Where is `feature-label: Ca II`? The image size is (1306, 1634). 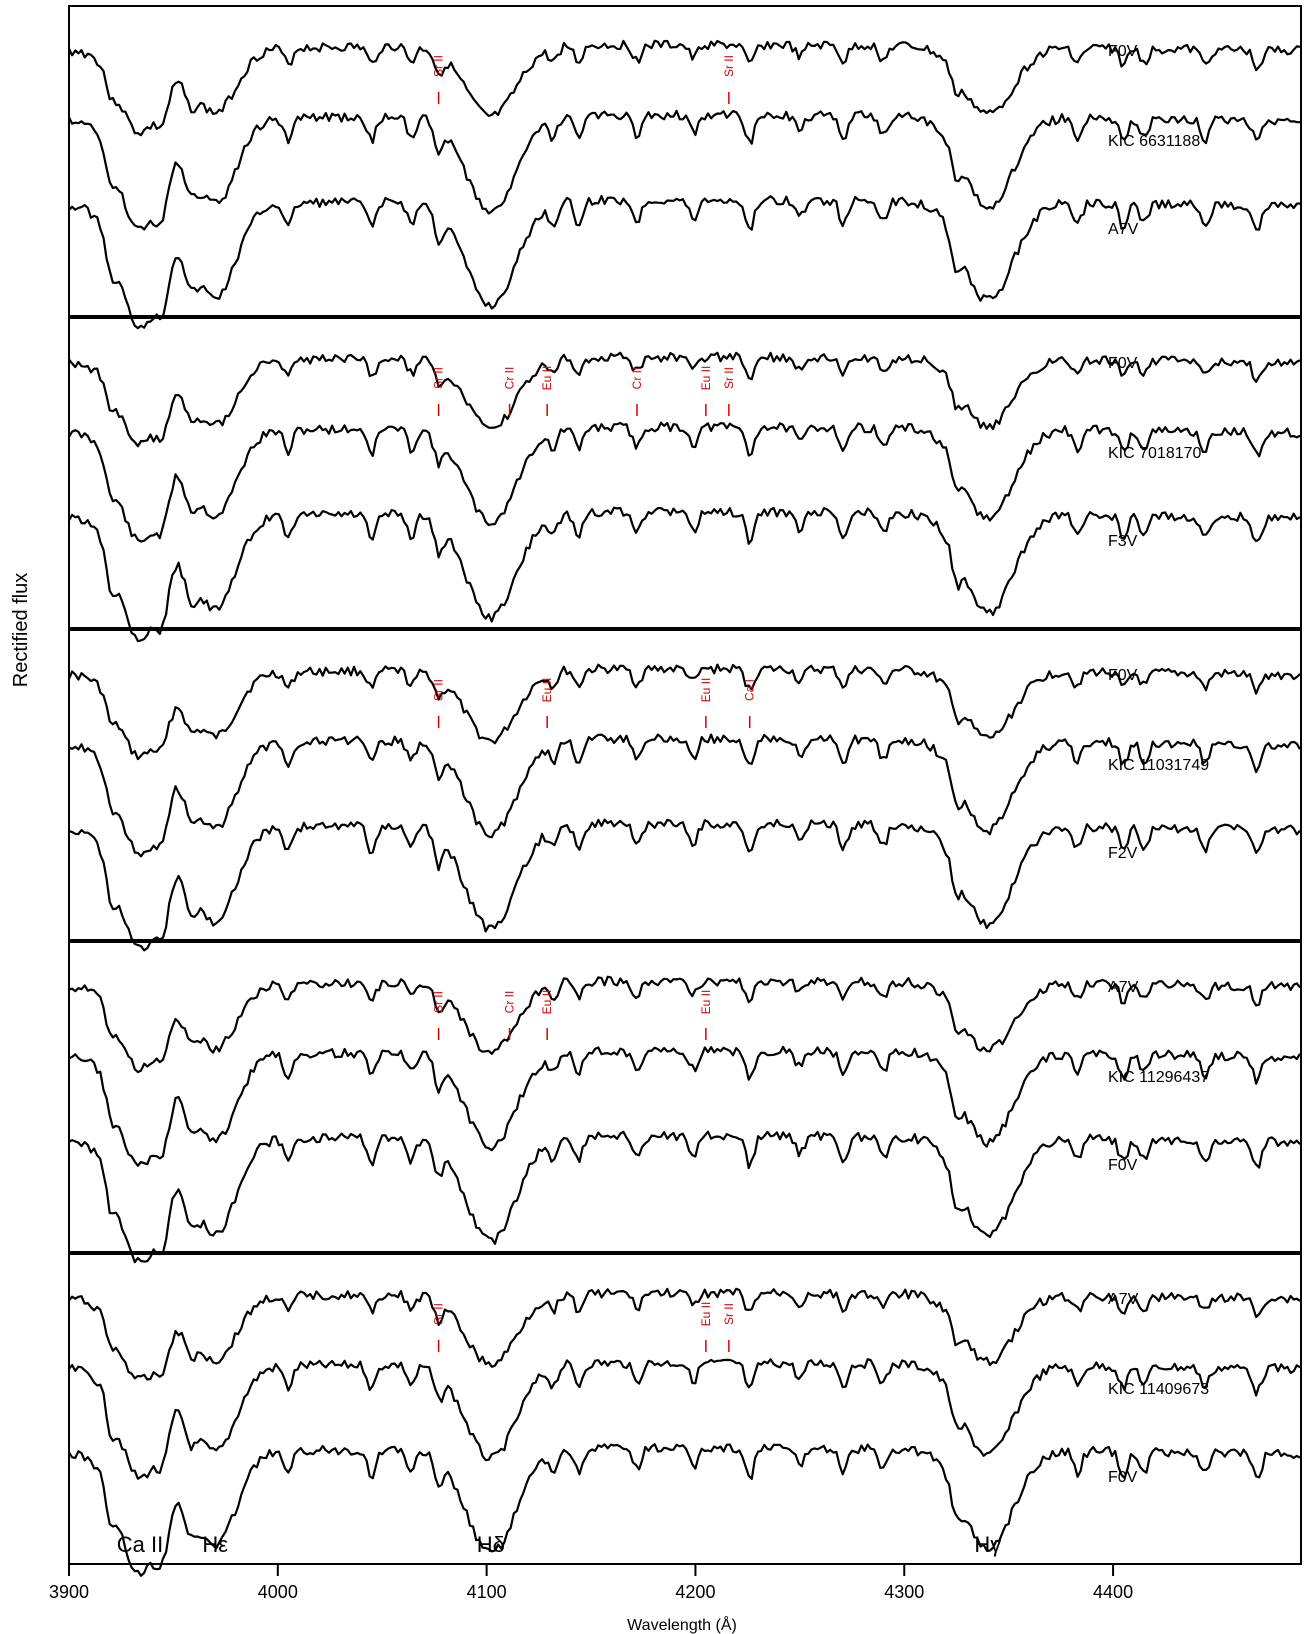
feature-label: Ca II is located at coordinates (140, 1544).